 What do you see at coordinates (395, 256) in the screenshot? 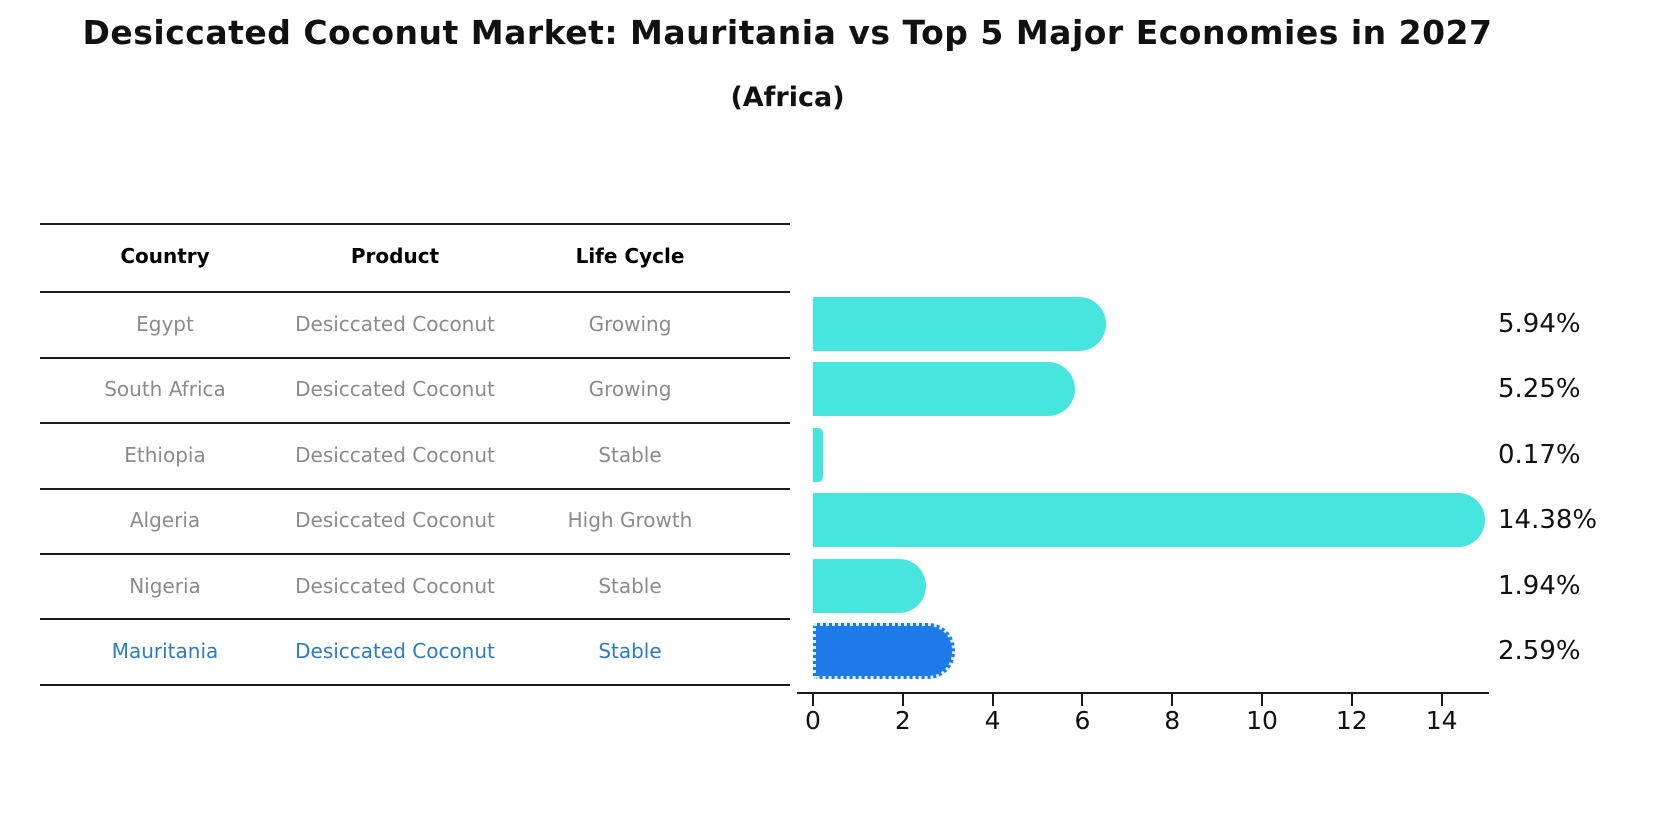
I see `table-header-product: Product` at bounding box center [395, 256].